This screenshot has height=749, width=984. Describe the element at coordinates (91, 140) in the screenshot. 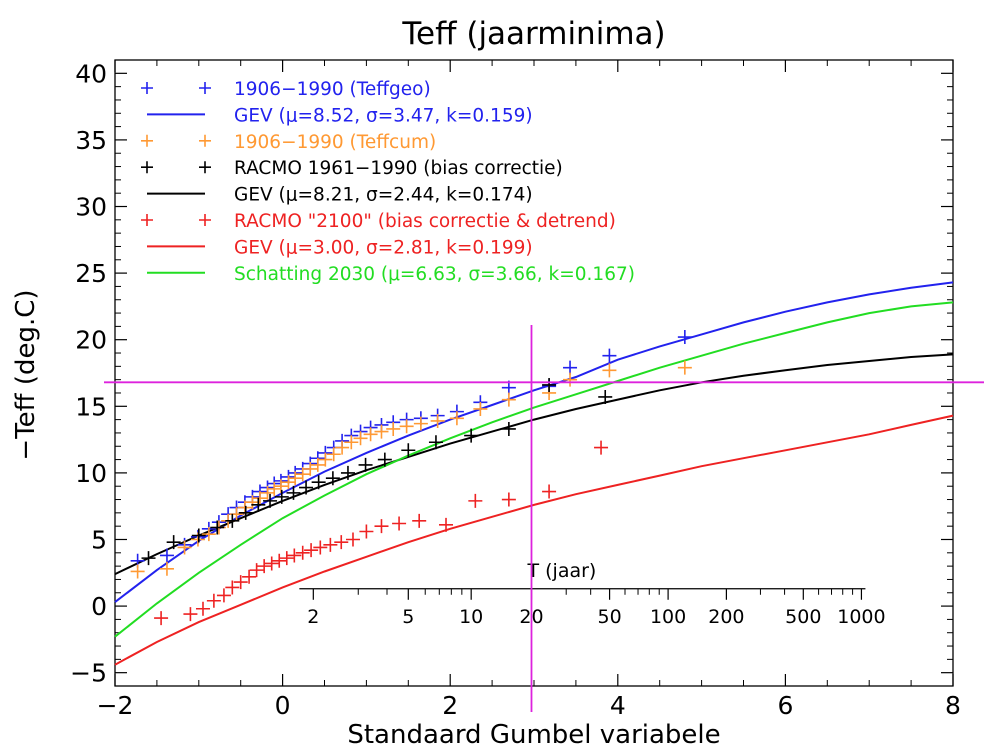

I see `y-tick-label: 35` at that location.